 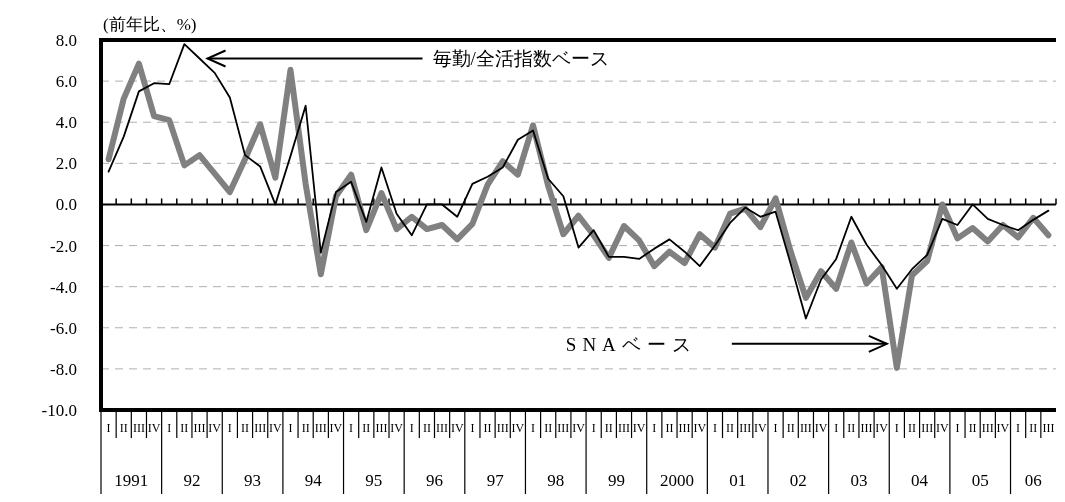 What do you see at coordinates (63, 246) in the screenshot?
I see `y-tick-label: -2.0` at bounding box center [63, 246].